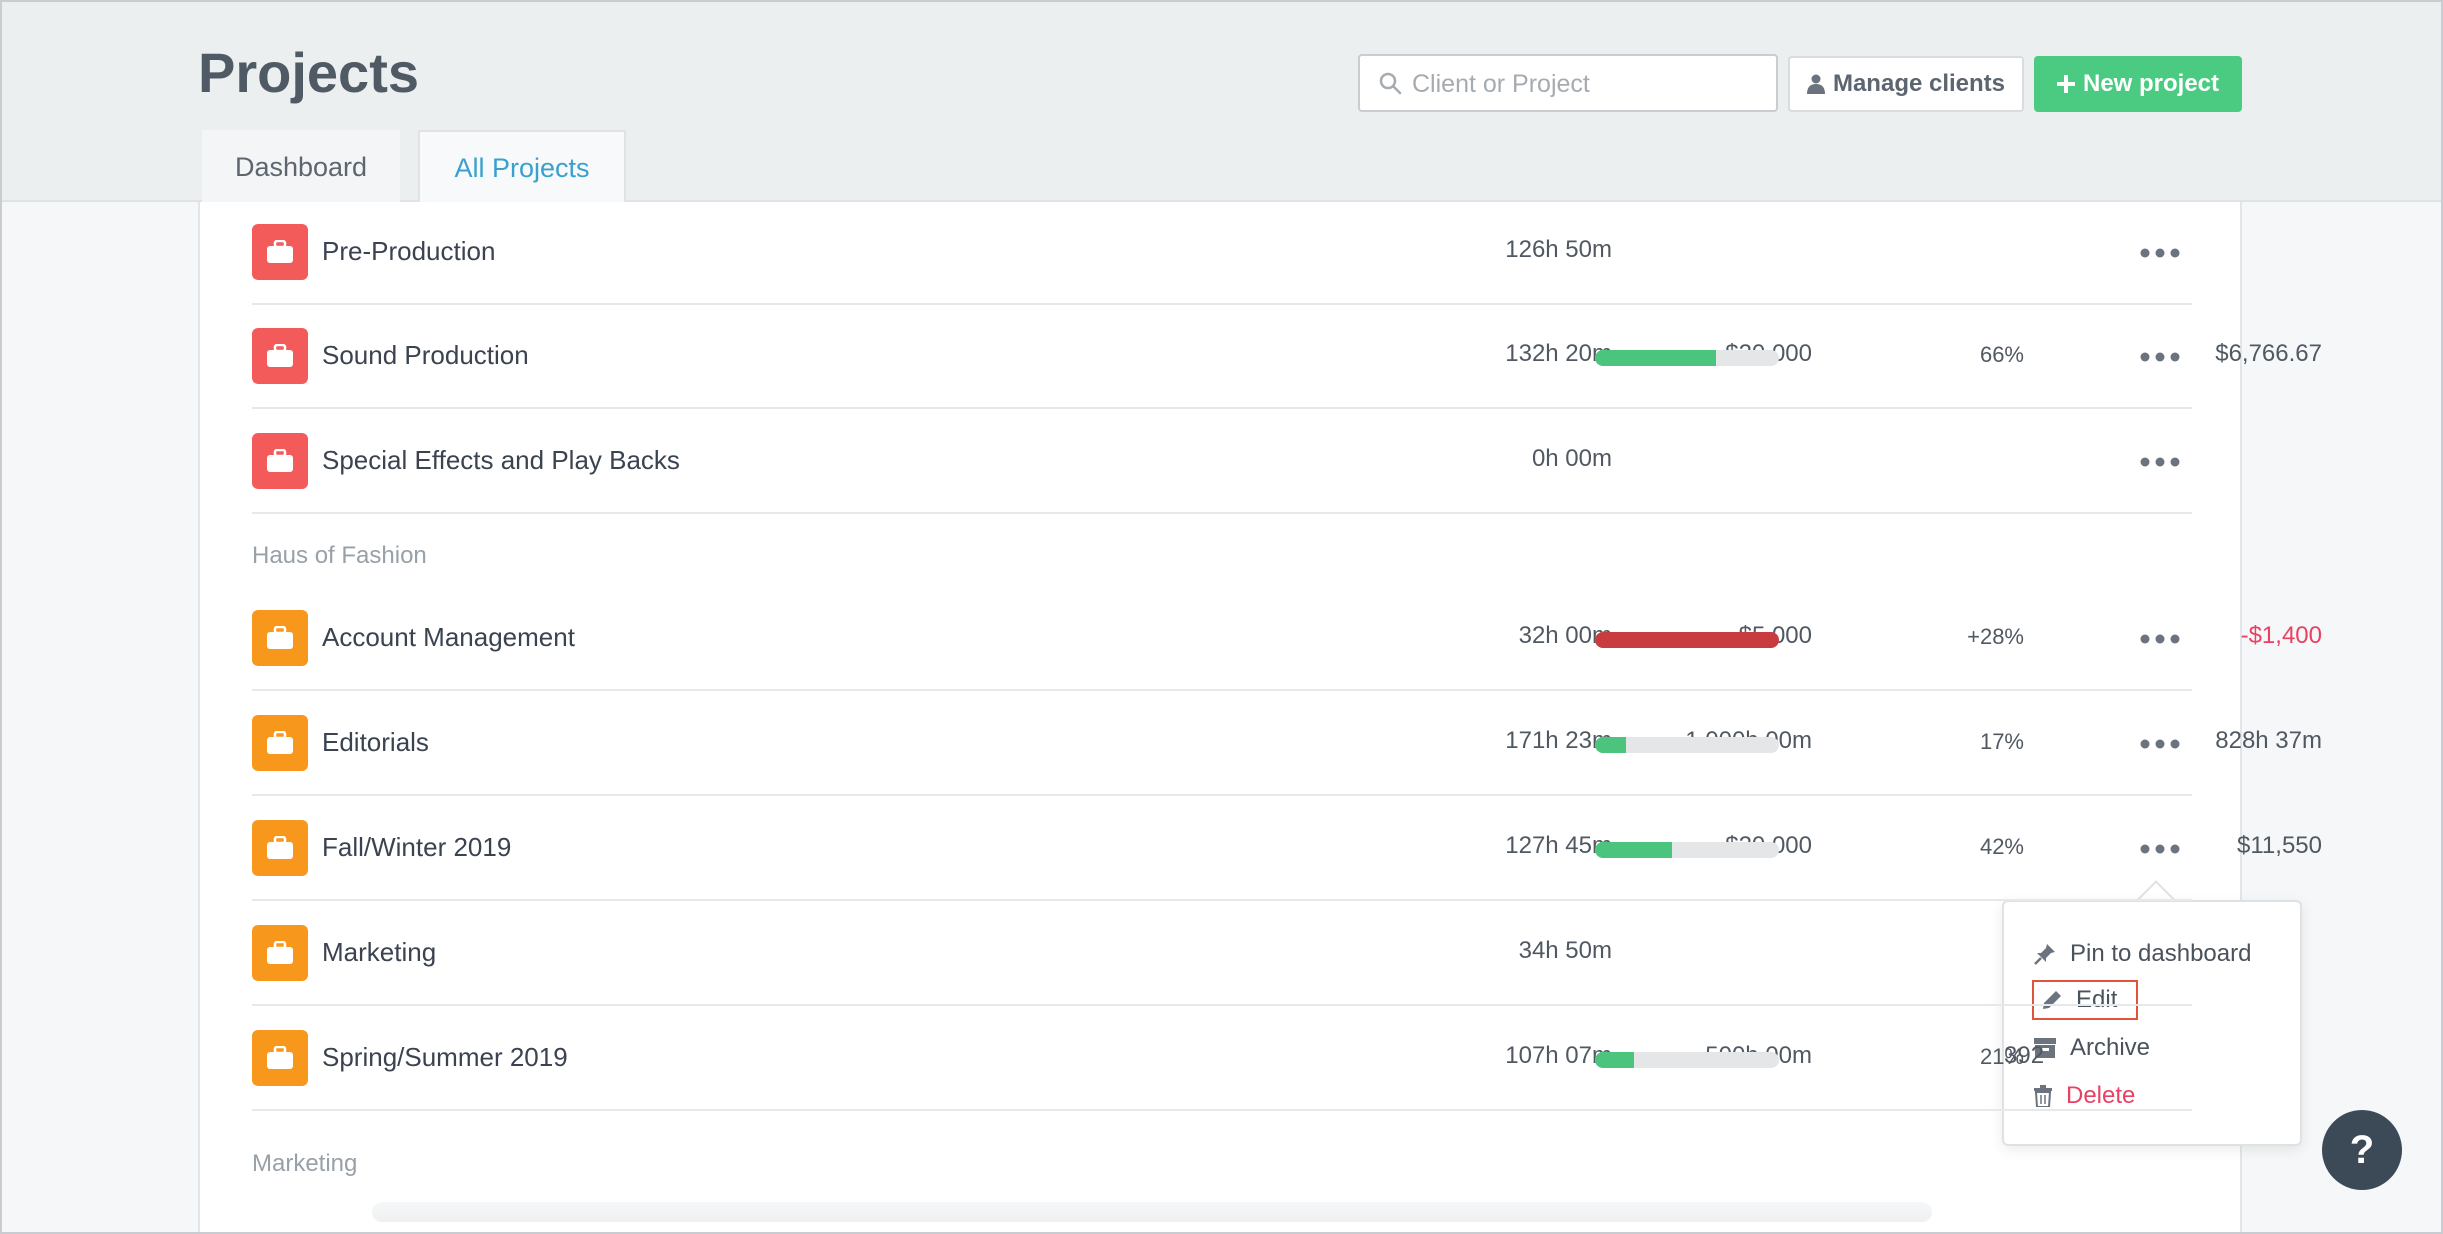  What do you see at coordinates (448, 637) in the screenshot?
I see `project-name: Account Management` at bounding box center [448, 637].